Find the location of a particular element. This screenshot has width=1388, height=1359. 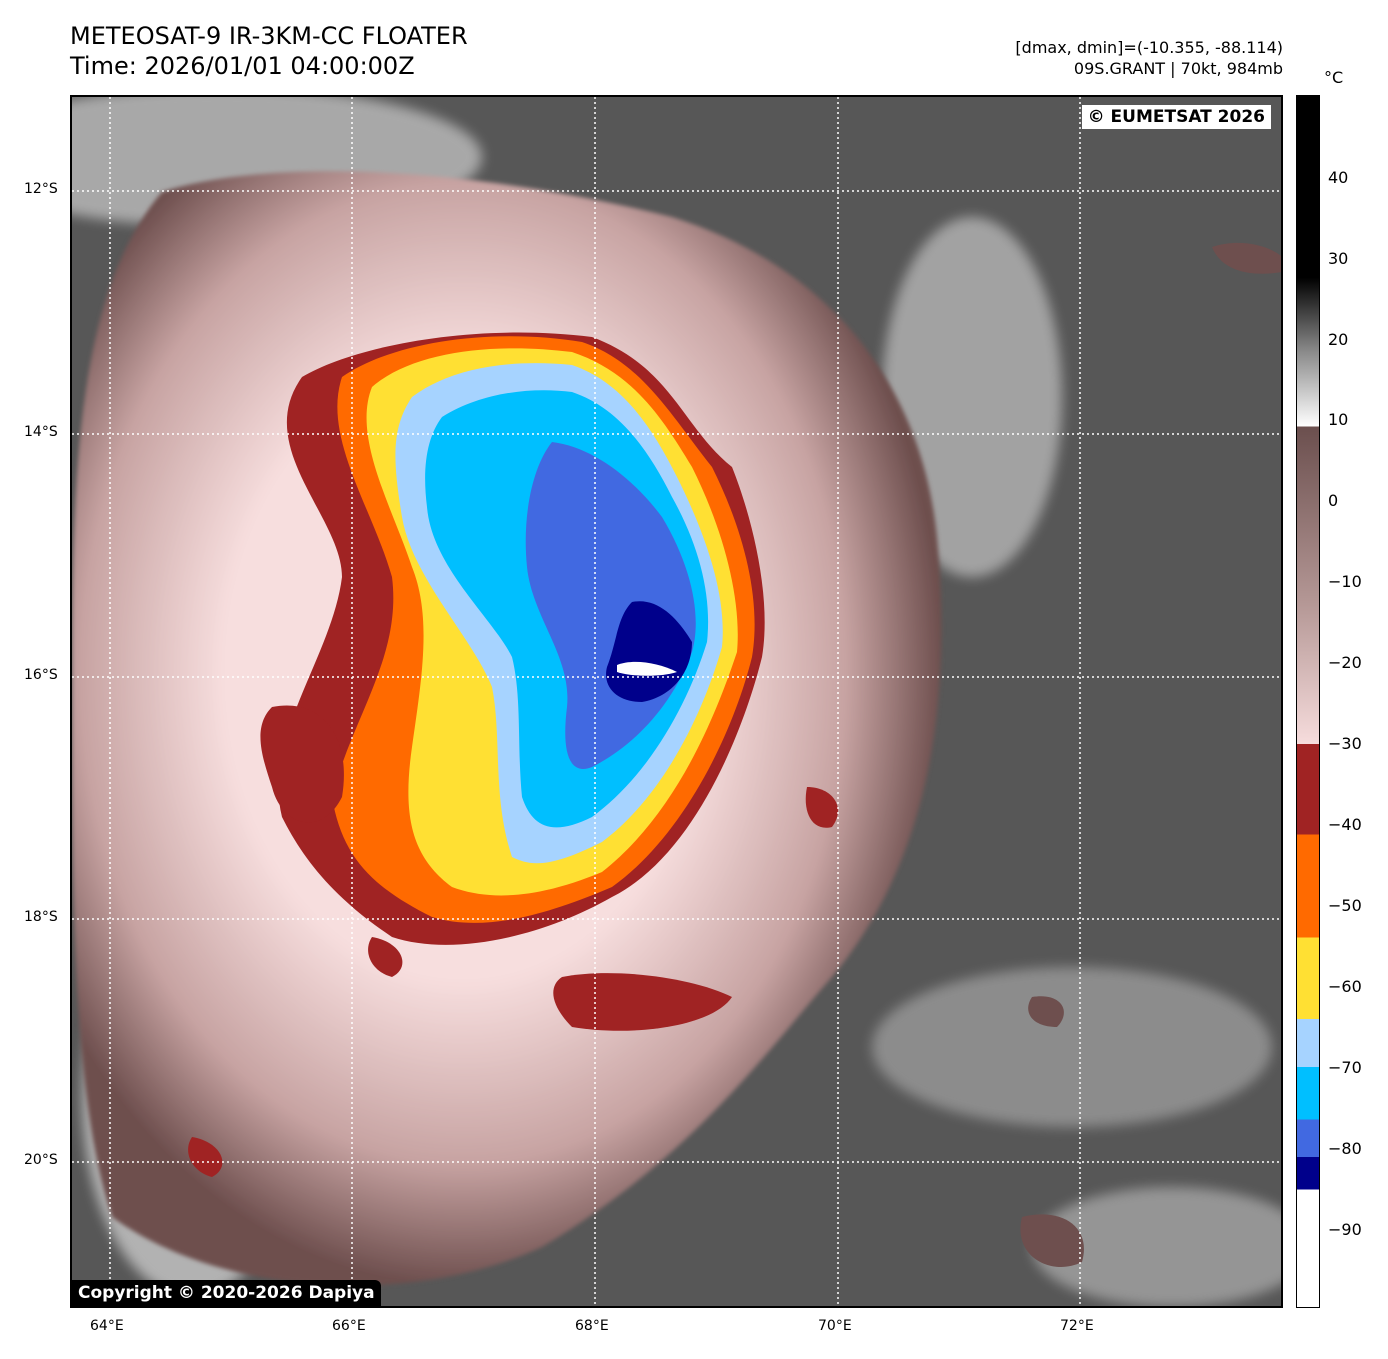

colorbar-tick-label: 20 is located at coordinates (1338, 339).